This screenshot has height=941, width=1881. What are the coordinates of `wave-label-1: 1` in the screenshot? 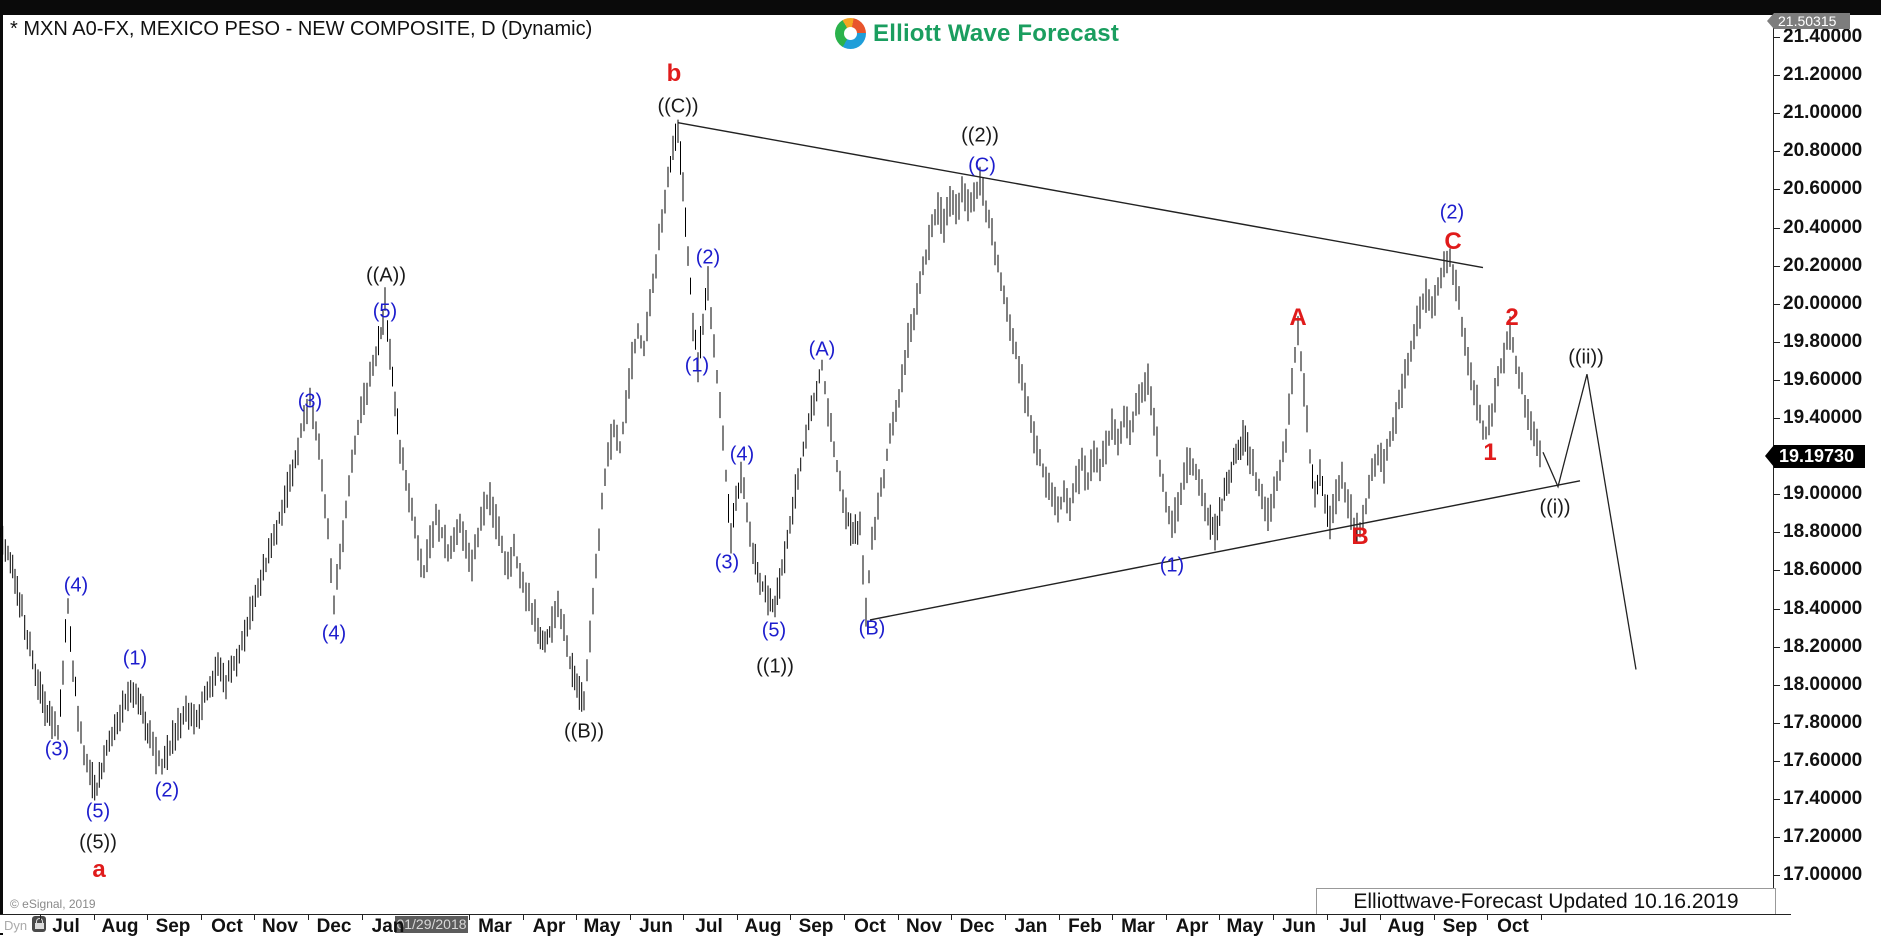 It's located at (1490, 452).